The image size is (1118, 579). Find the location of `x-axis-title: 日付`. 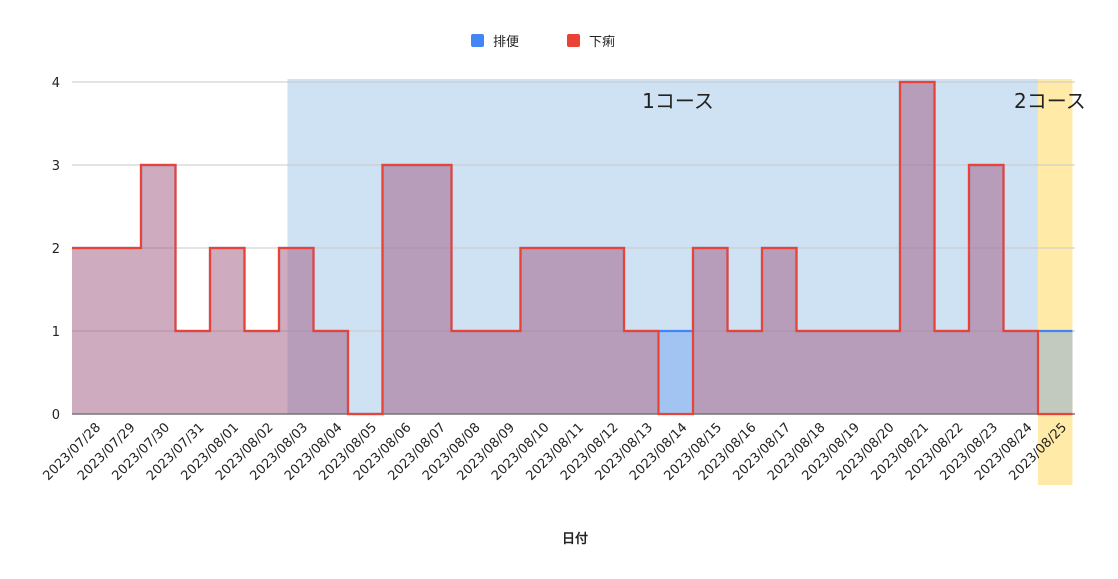

x-axis-title: 日付 is located at coordinates (575, 539).